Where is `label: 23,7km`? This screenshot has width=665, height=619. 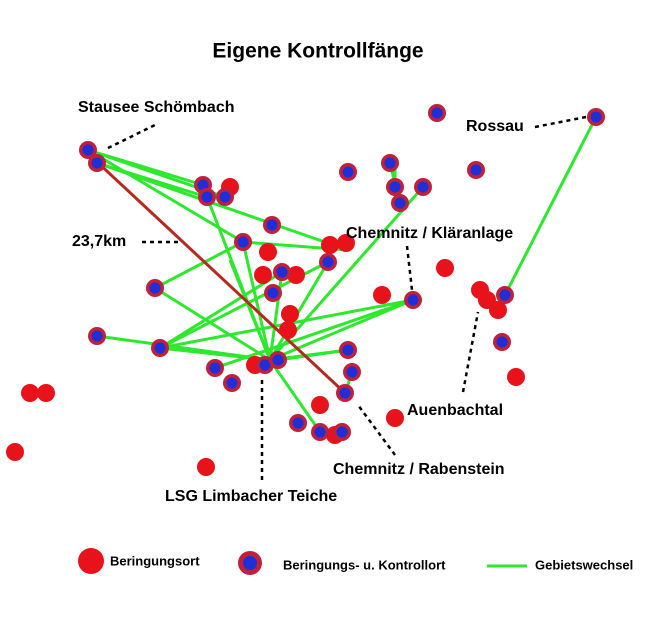 label: 23,7km is located at coordinates (99, 241).